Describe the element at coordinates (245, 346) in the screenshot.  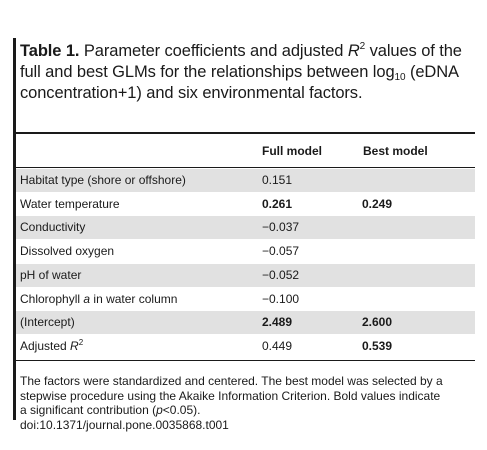
I see `table-row: Adjusted R2 0.449 0.539` at that location.